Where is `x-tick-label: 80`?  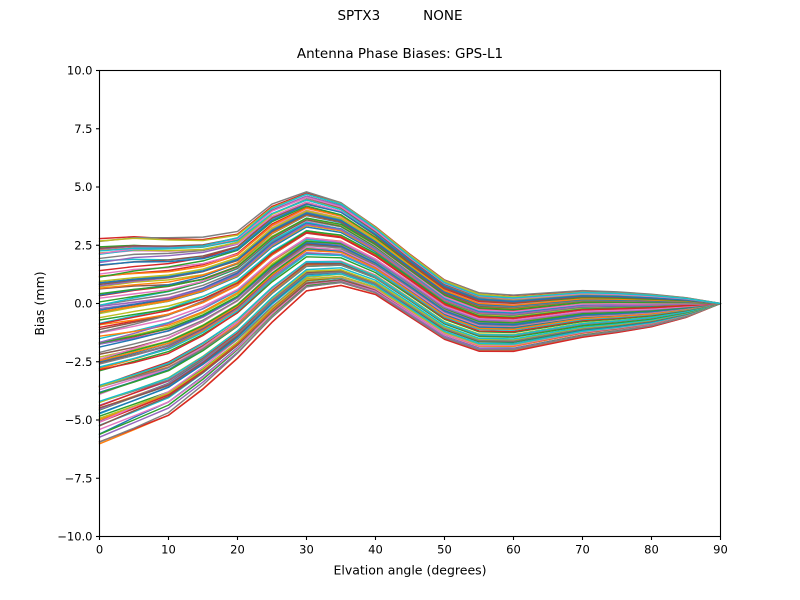
x-tick-label: 80 is located at coordinates (651, 550).